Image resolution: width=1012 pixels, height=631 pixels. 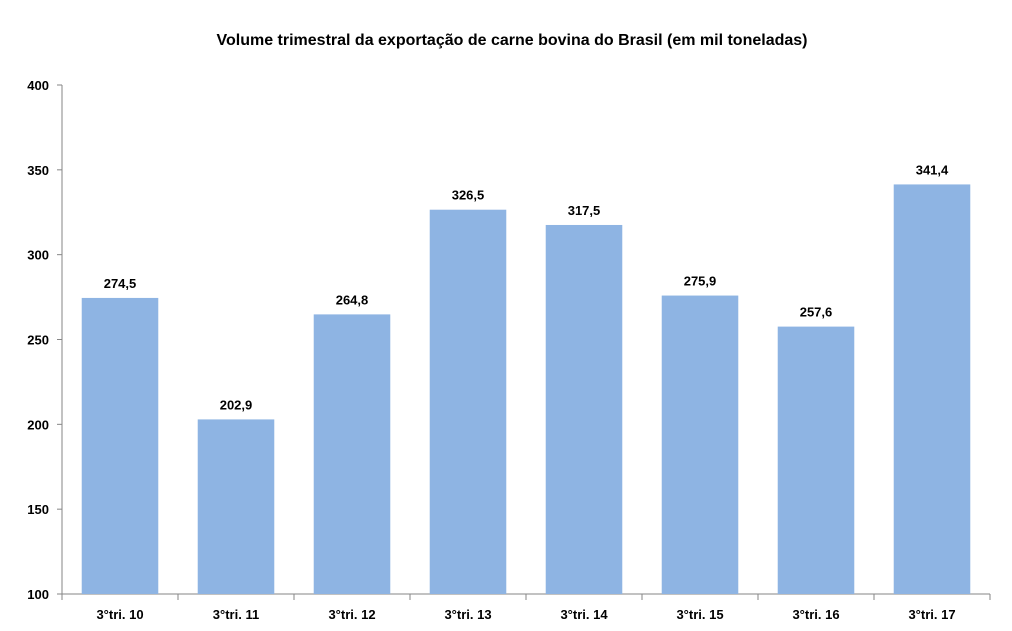 I want to click on x-tick-label: 3°tri. 17, so click(x=931, y=614).